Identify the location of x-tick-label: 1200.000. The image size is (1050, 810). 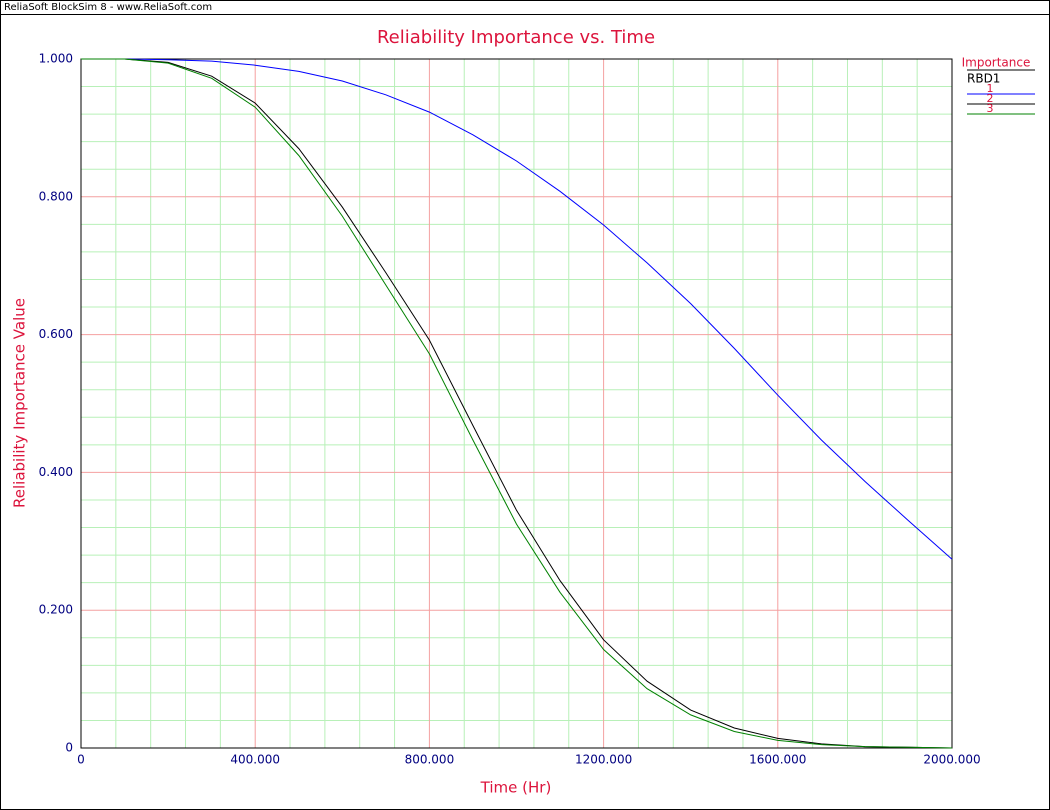
(603, 760).